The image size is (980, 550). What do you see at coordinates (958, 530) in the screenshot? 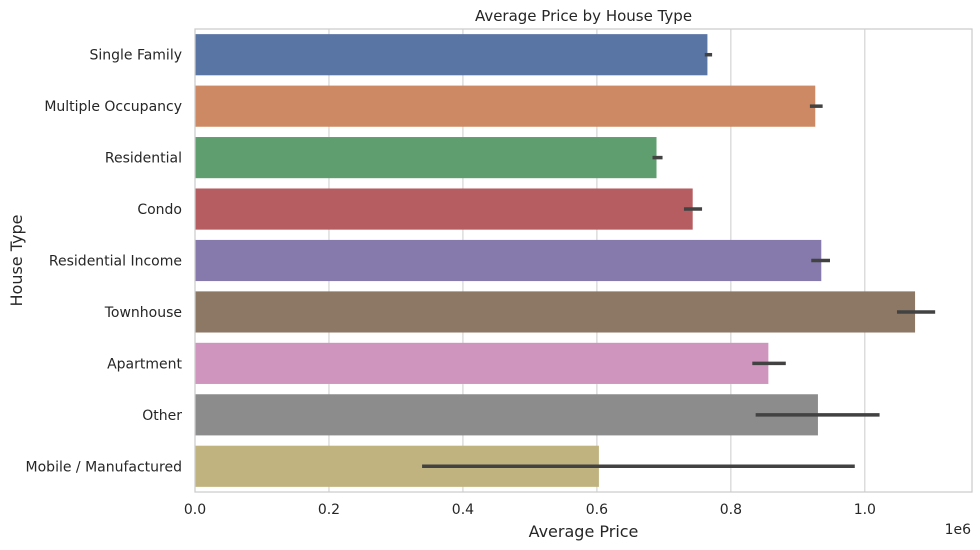
I see `x-axis-offset-label: 1e6` at bounding box center [958, 530].